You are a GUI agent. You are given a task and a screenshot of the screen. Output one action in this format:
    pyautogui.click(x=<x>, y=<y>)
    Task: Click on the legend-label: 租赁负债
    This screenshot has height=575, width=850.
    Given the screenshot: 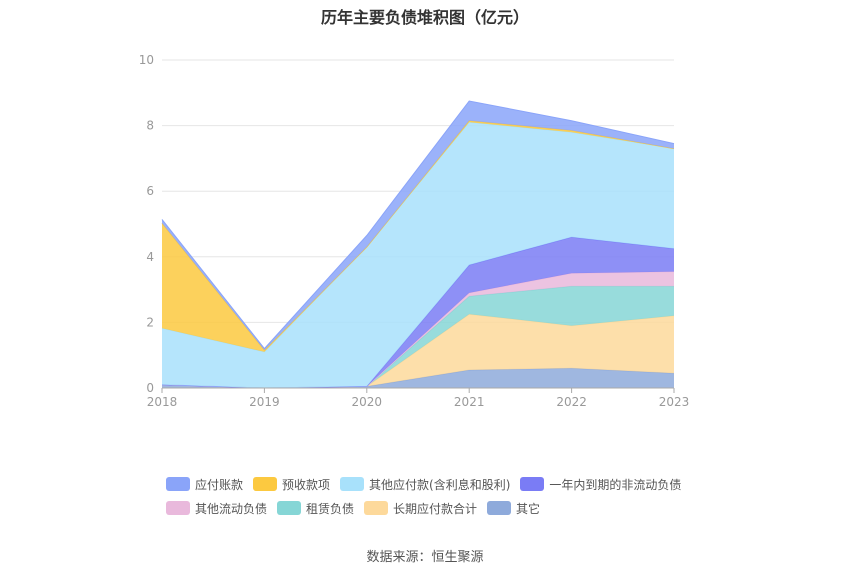 What is the action you would take?
    pyautogui.click(x=330, y=508)
    